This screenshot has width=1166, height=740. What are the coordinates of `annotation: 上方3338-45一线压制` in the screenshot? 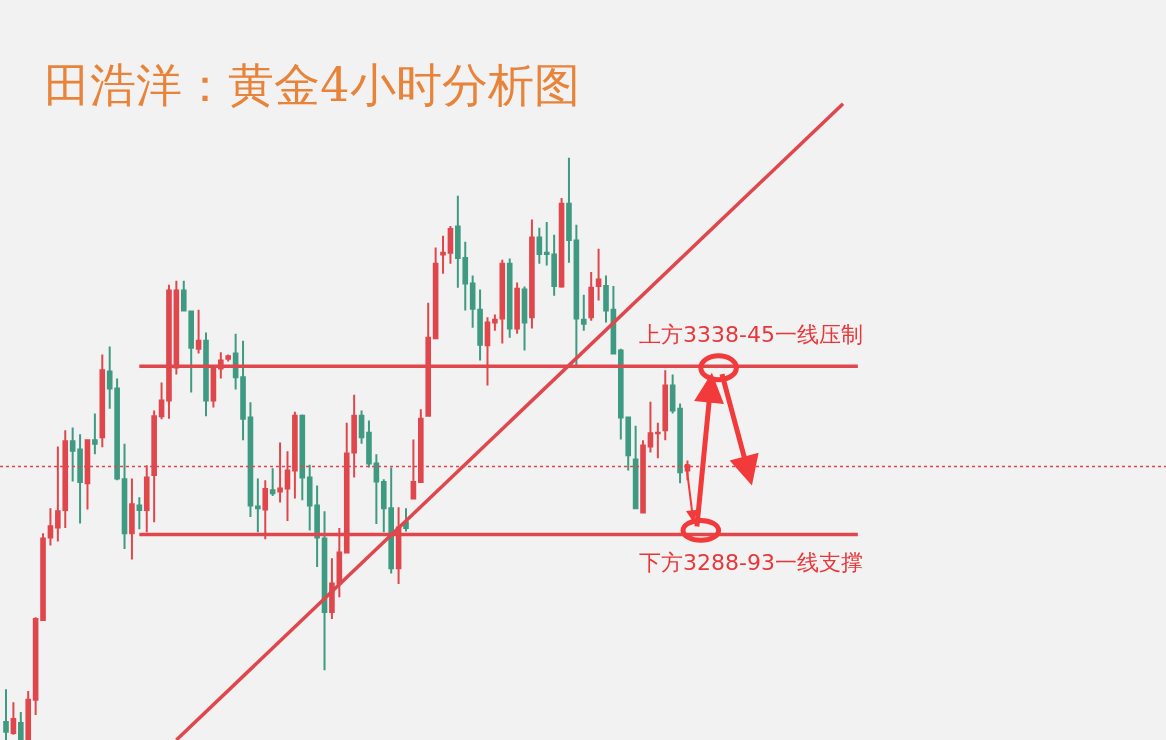 It's located at (751, 334).